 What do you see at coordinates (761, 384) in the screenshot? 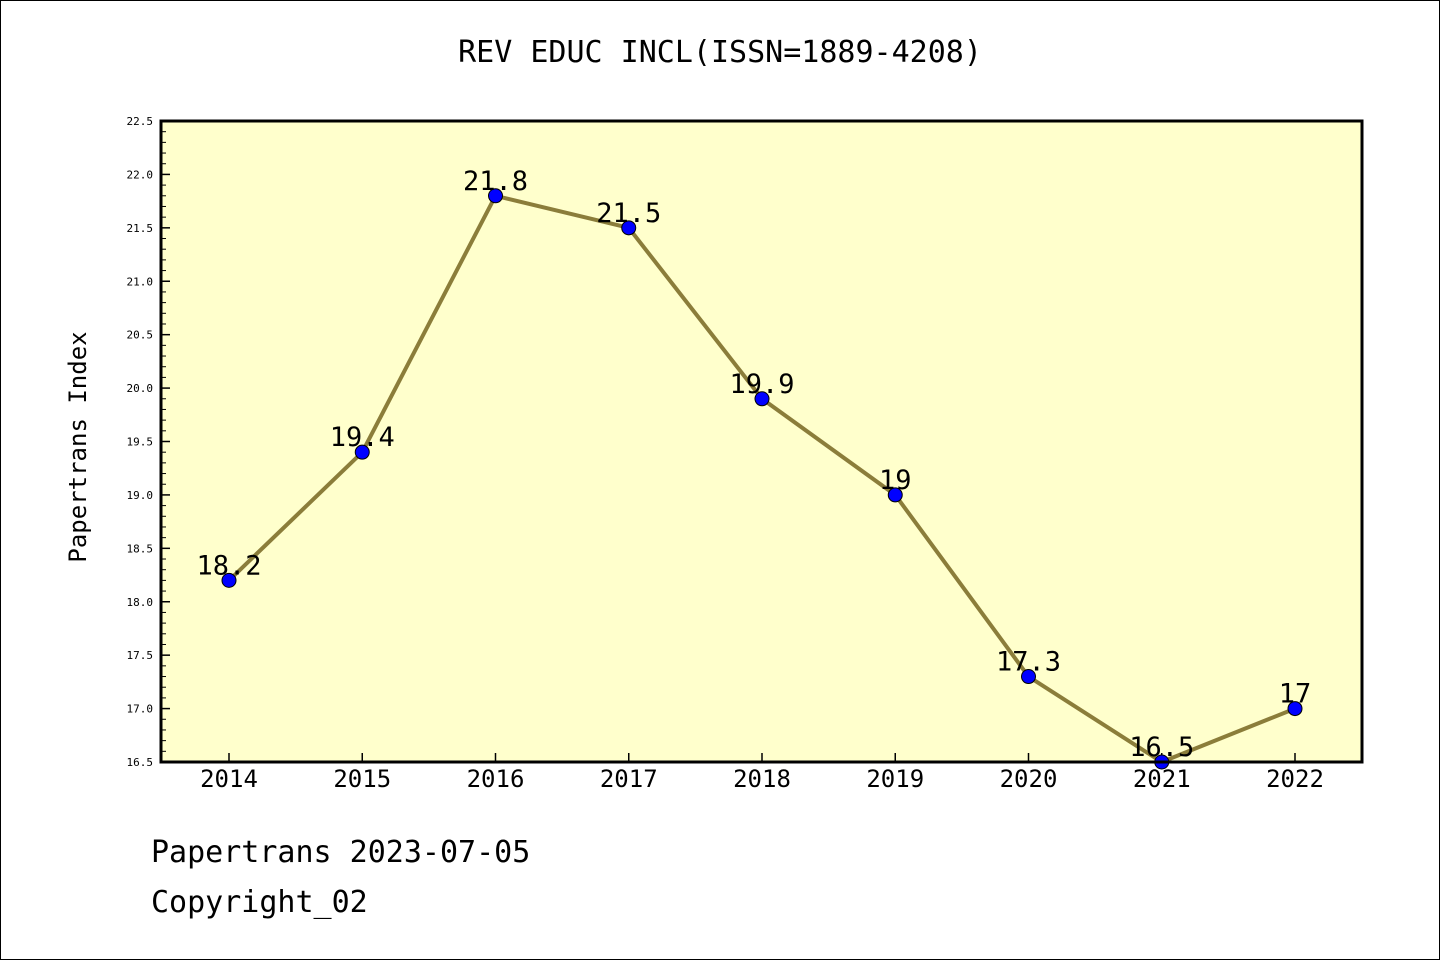
I see `data-label: 19.9` at bounding box center [761, 384].